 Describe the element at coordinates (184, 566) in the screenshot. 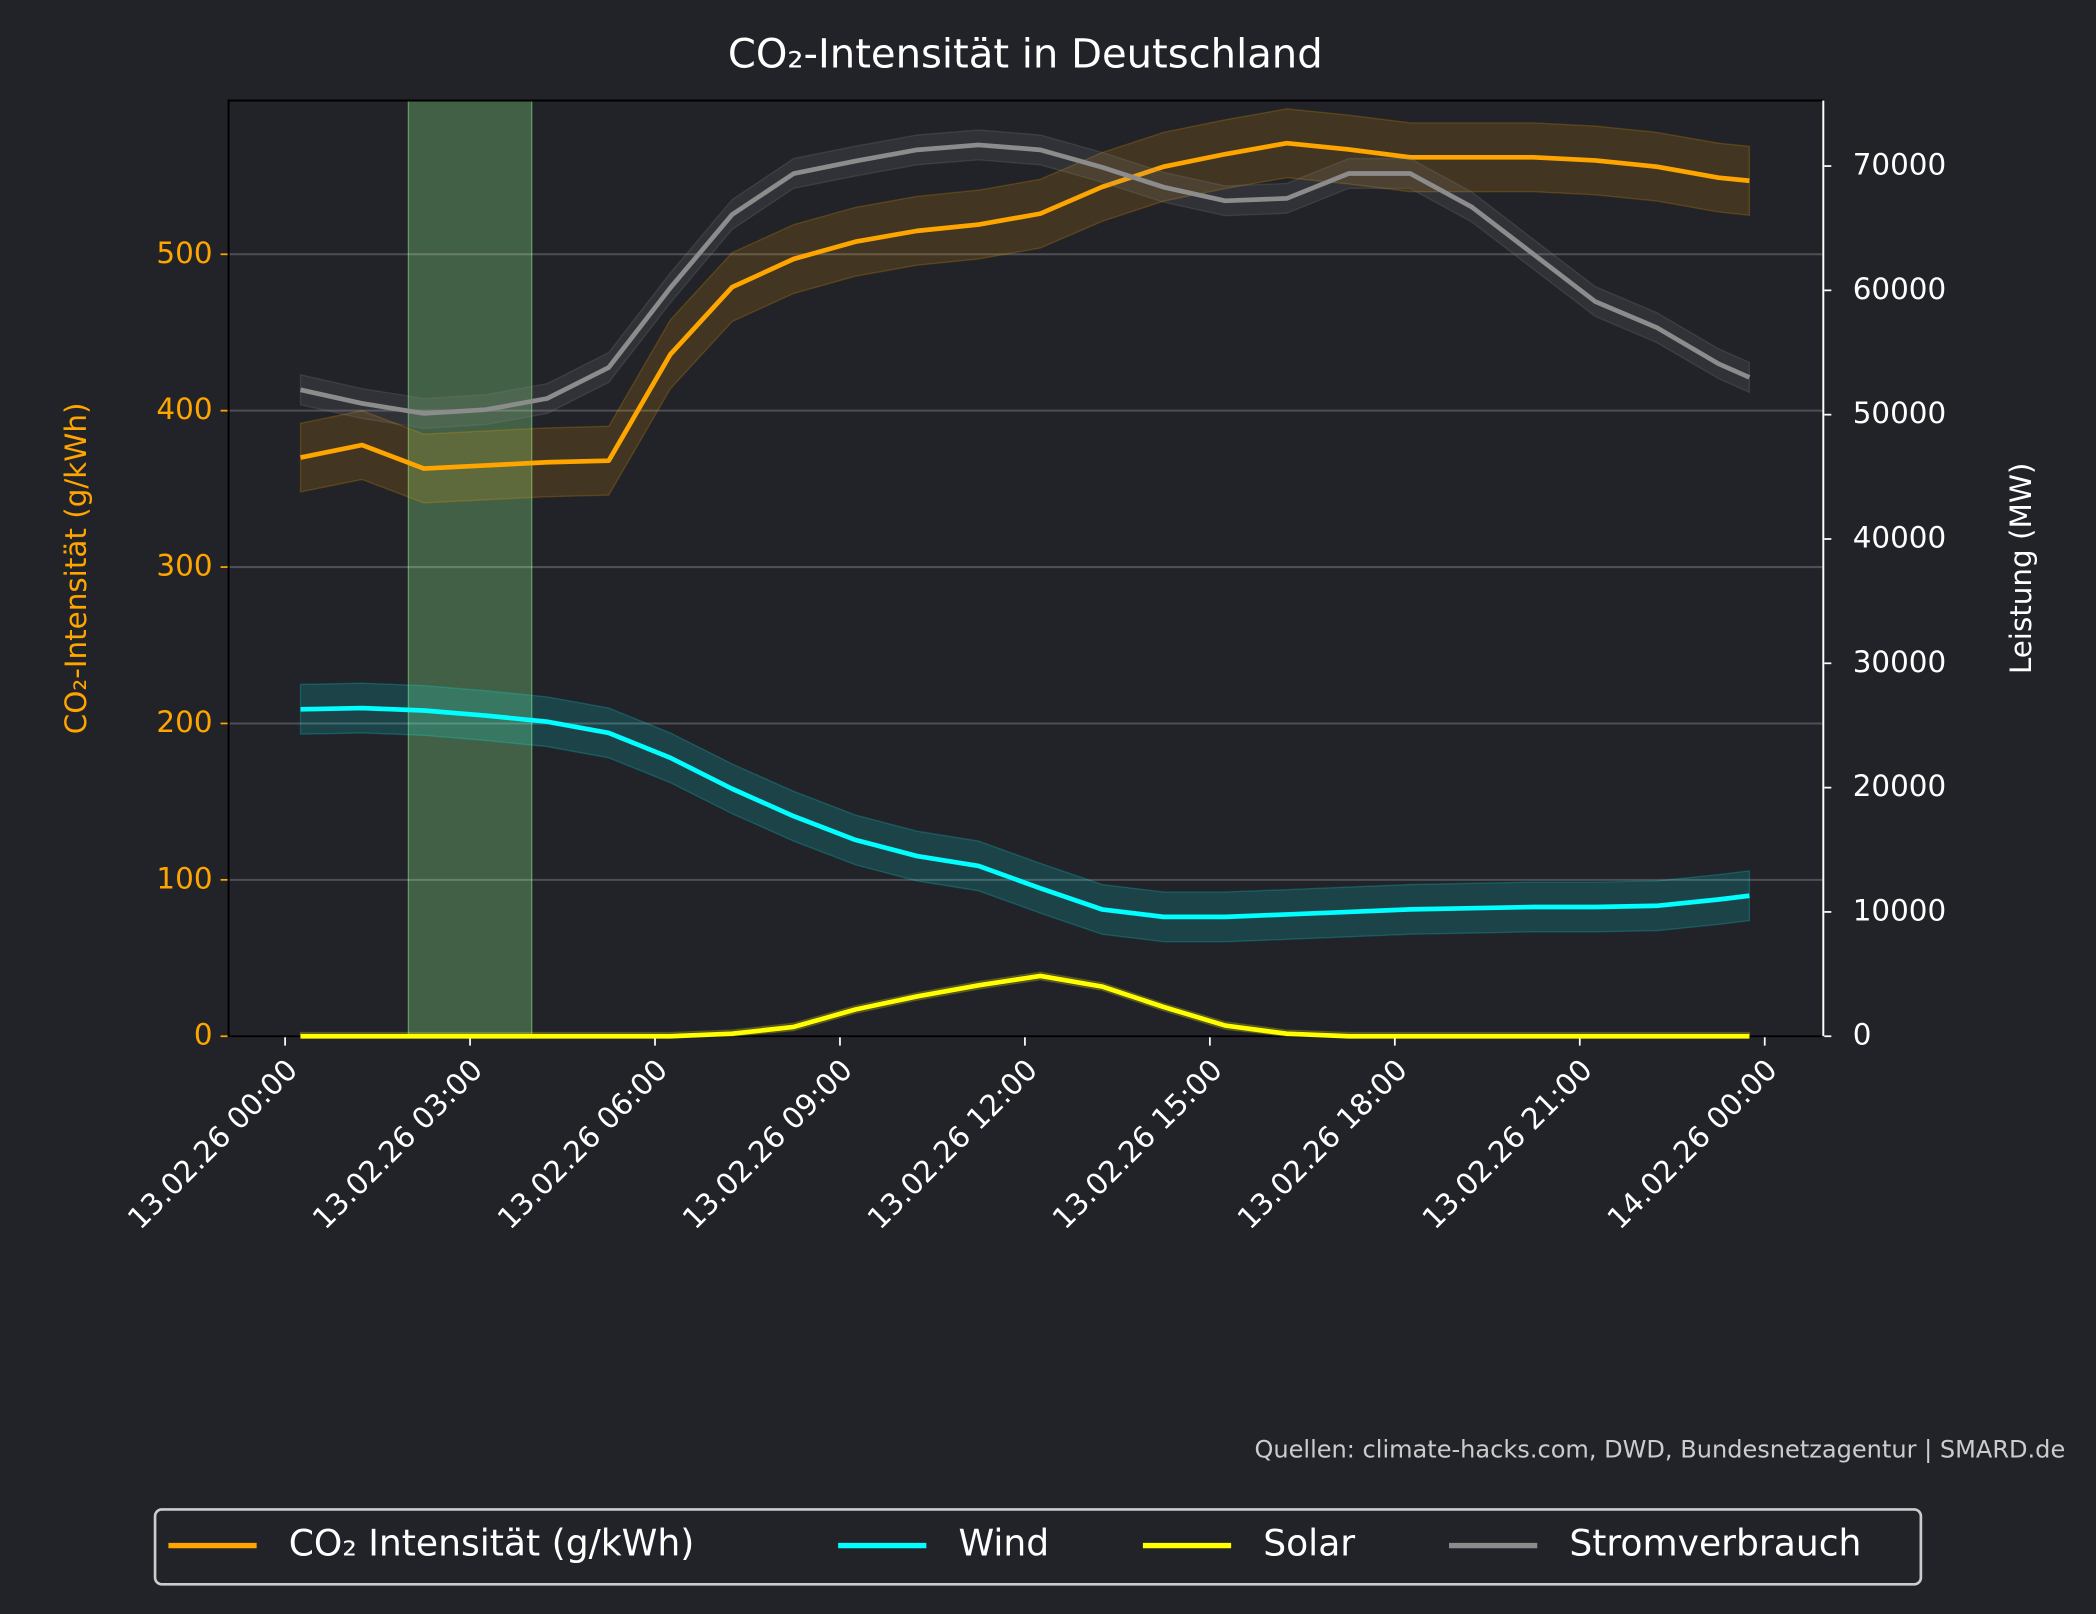

I see `y-tick-label: 300` at that location.